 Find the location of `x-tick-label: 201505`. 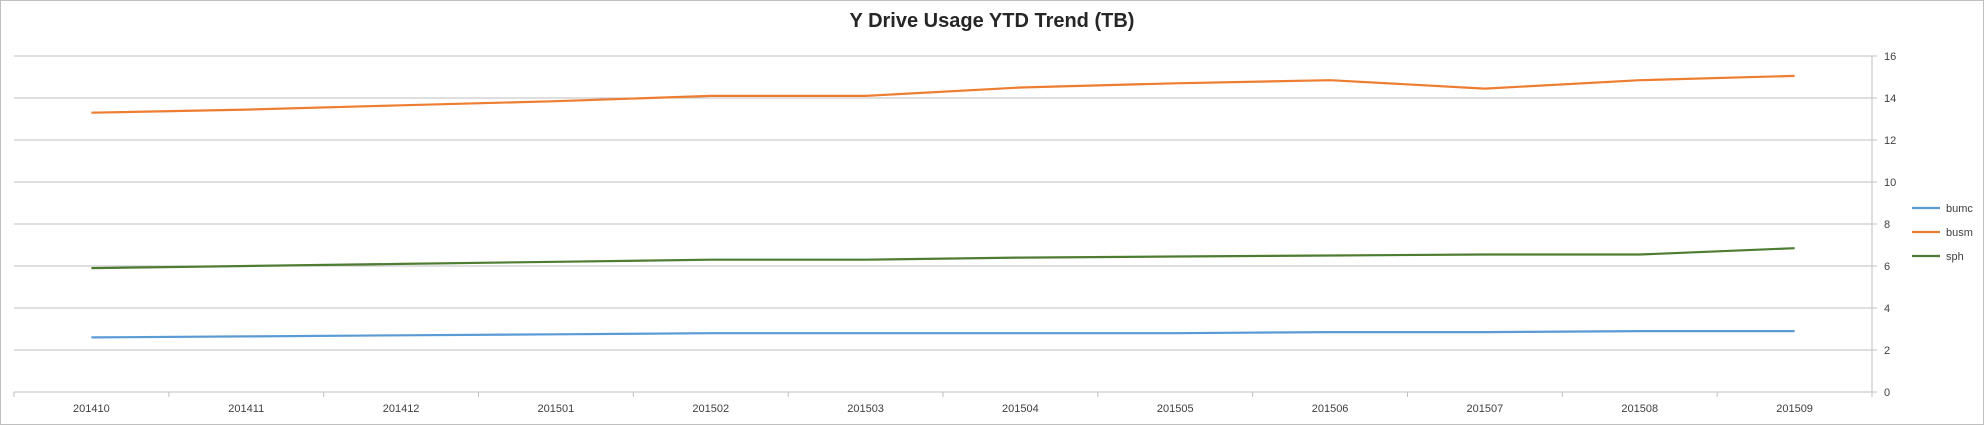

x-tick-label: 201505 is located at coordinates (1175, 409).